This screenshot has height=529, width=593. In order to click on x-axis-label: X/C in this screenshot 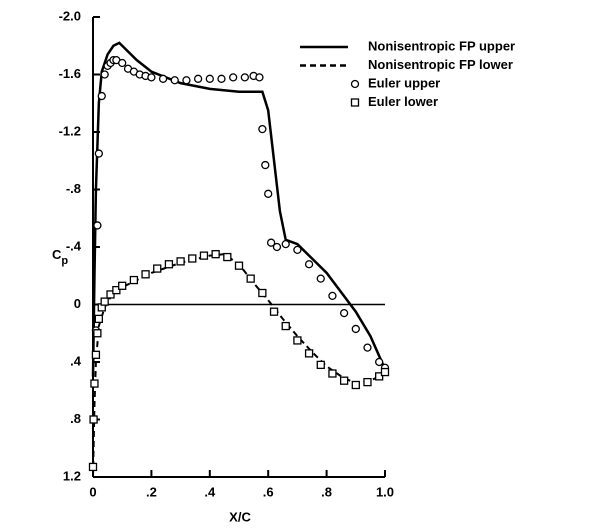, I will do `click(240, 516)`.